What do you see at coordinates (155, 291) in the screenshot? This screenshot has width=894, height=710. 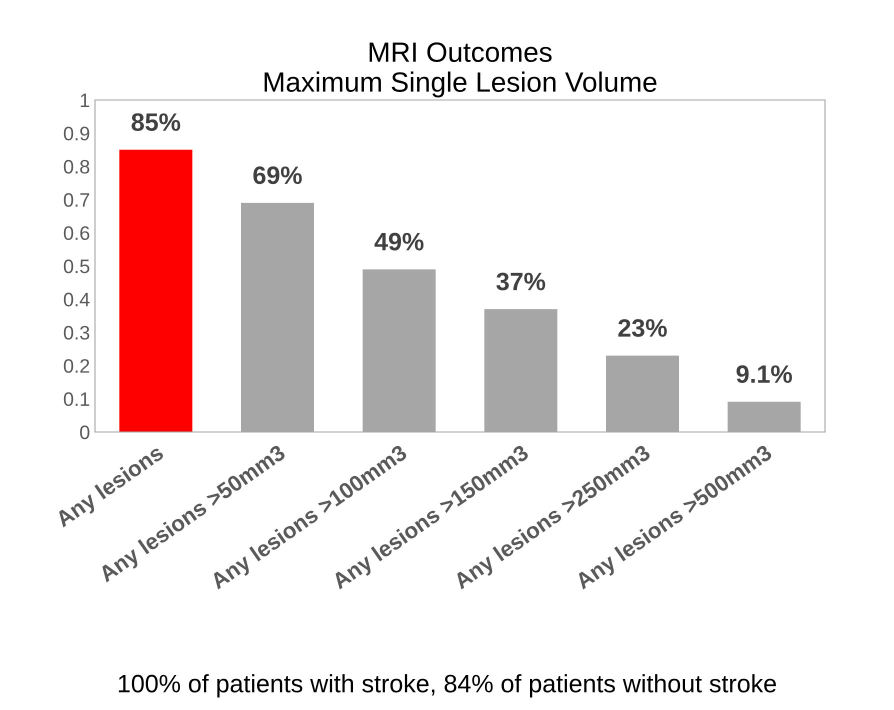 I see `bar` at bounding box center [155, 291].